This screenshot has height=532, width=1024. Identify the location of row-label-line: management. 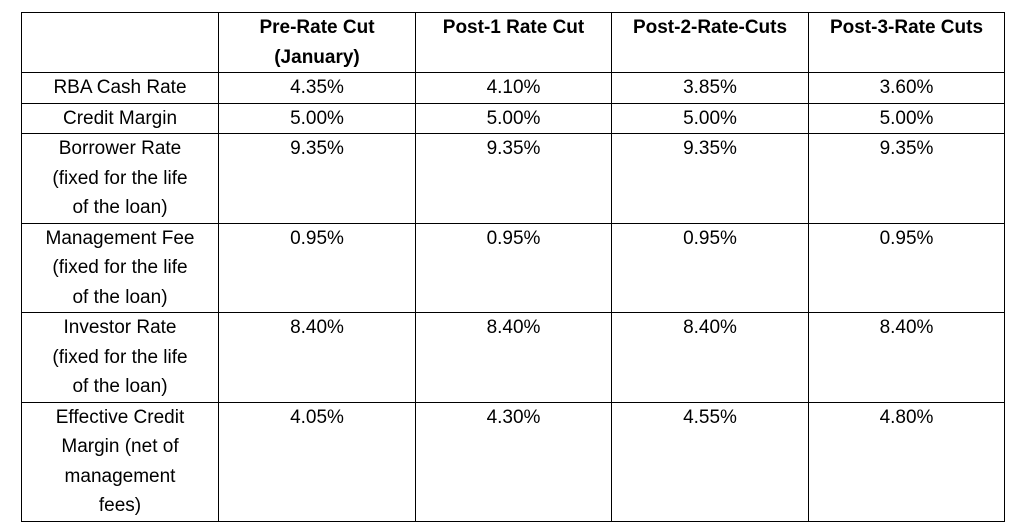
(120, 476).